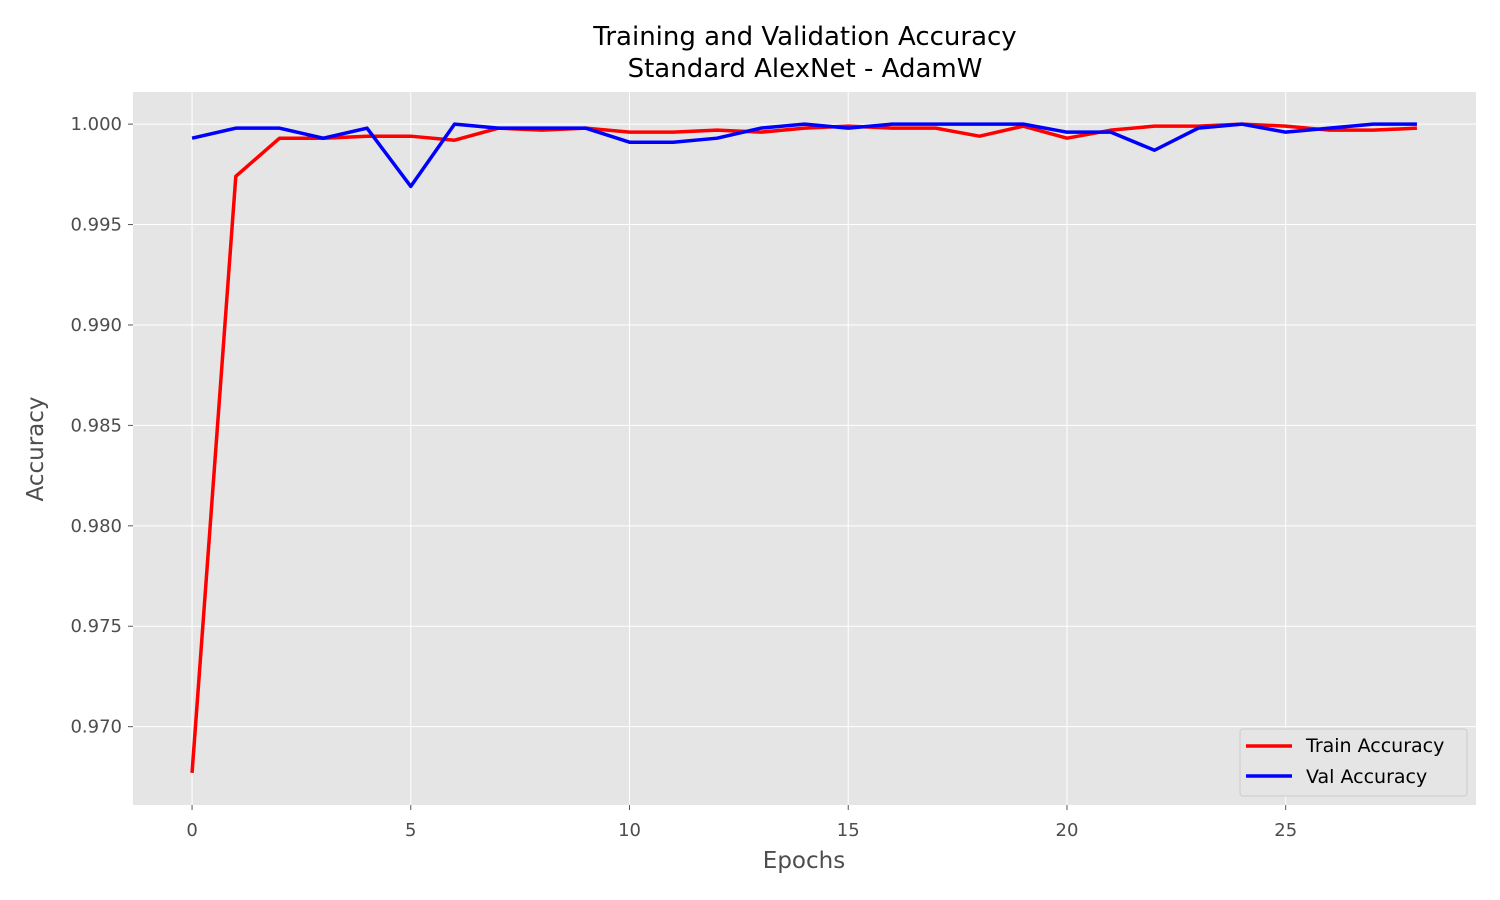  I want to click on legend-box, so click(1353, 762).